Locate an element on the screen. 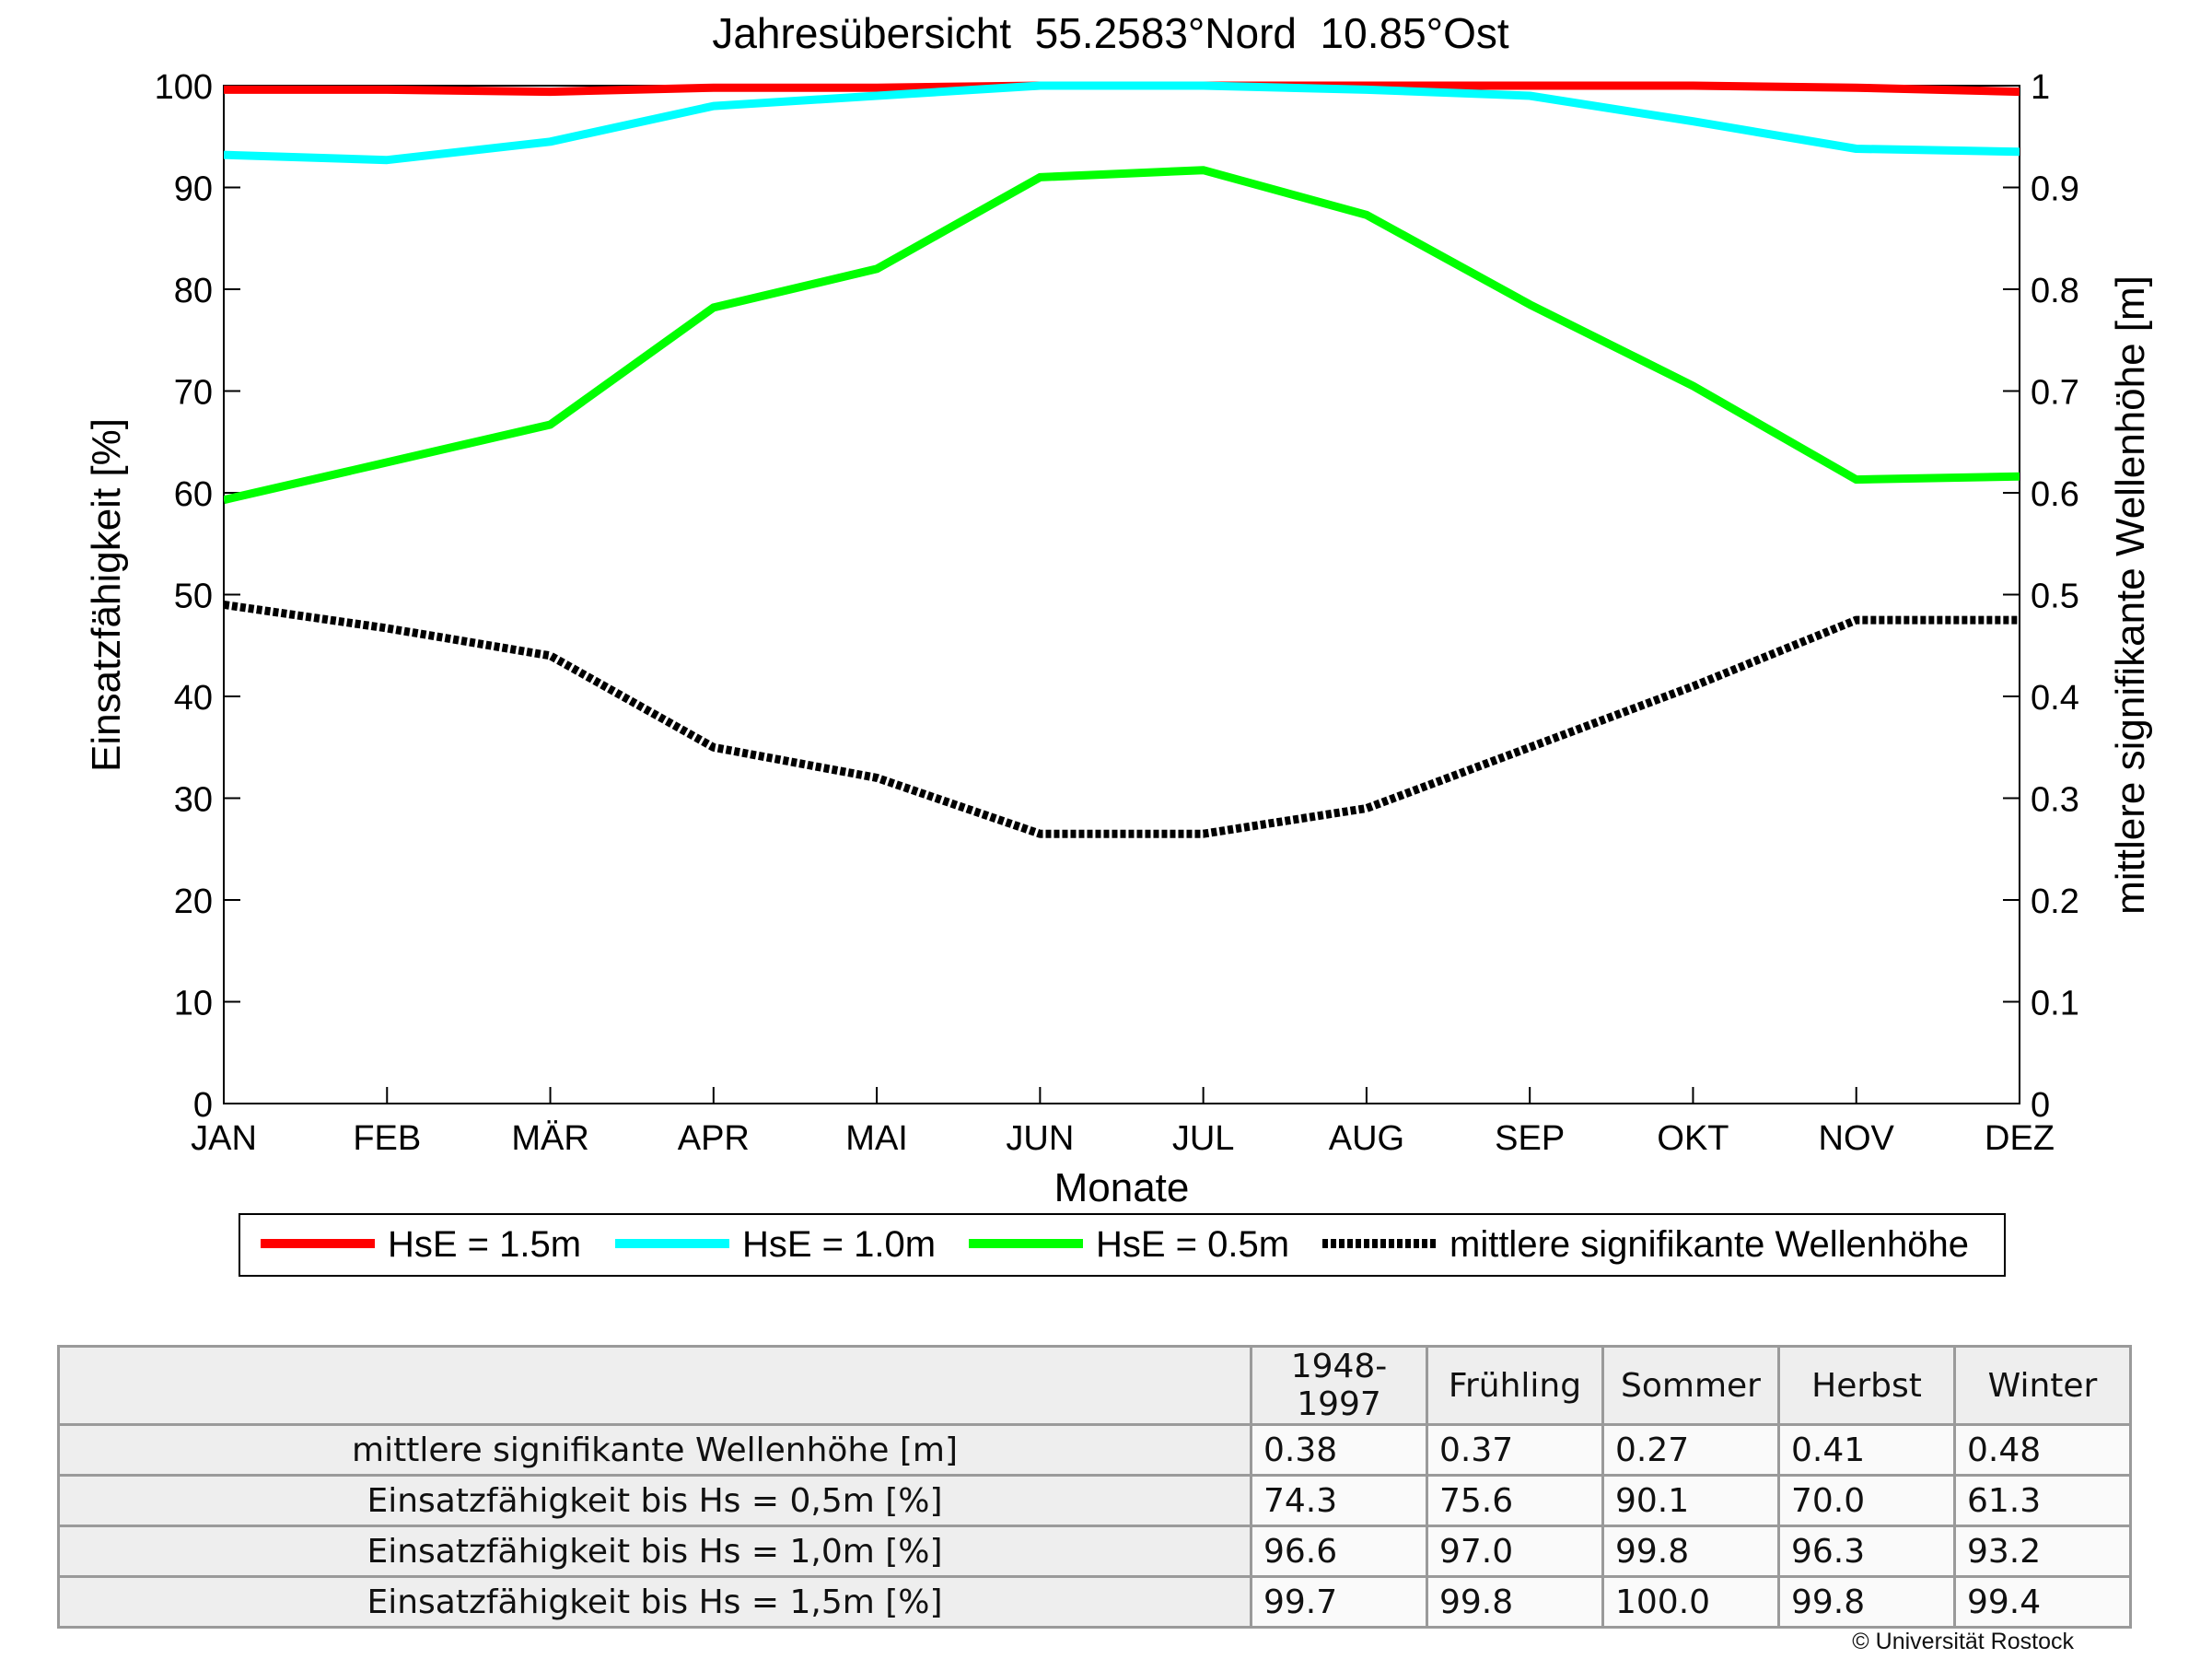 This screenshot has width=2212, height=1659. table-cell: 100.0 is located at coordinates (1691, 1602).